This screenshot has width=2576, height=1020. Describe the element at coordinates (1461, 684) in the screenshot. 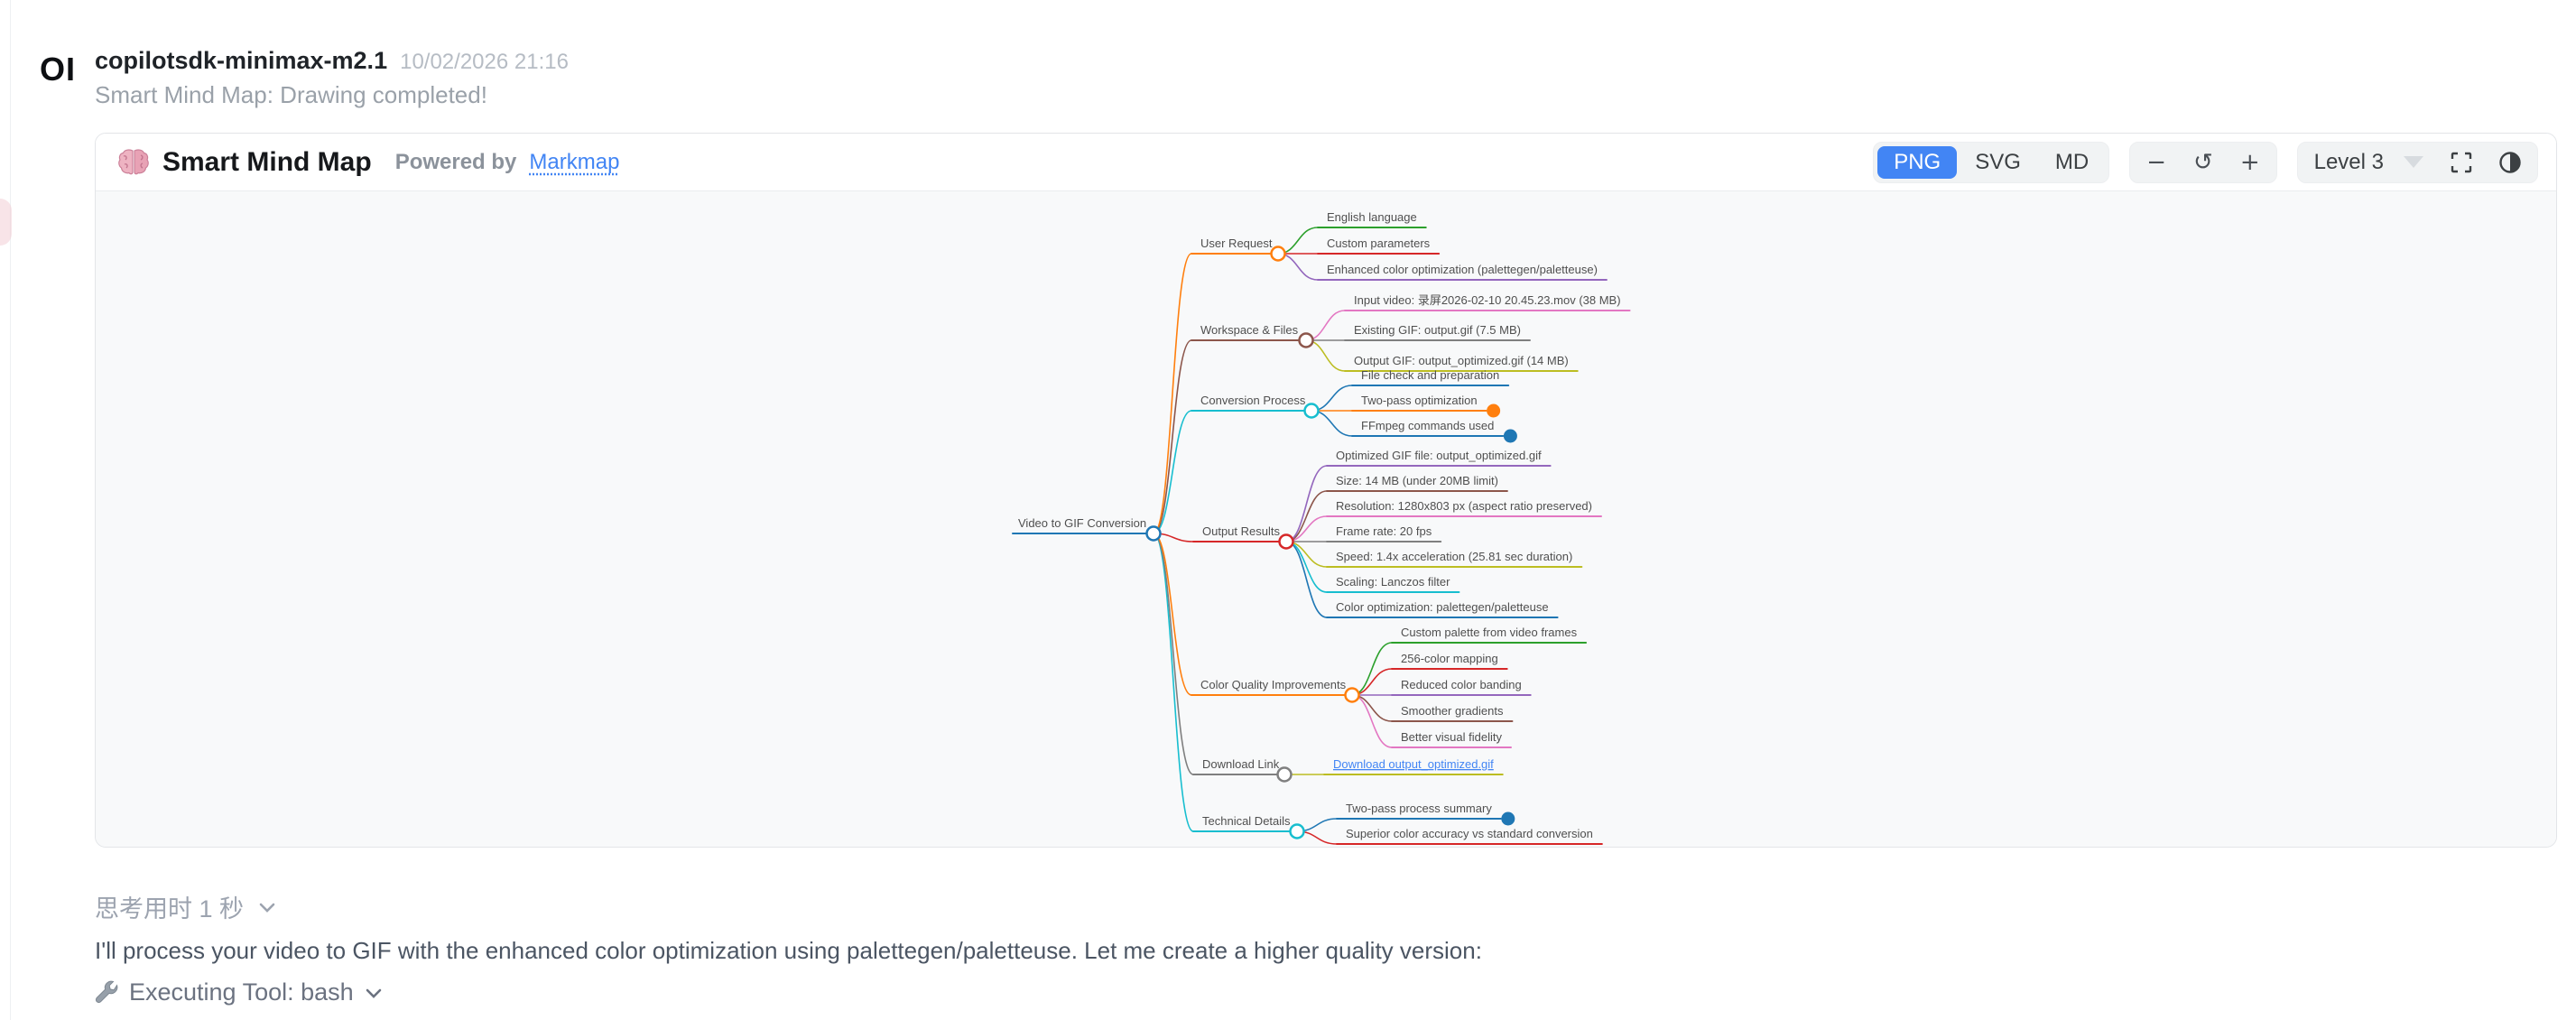

I see `mindmap-node-label: Reduced color banding` at that location.